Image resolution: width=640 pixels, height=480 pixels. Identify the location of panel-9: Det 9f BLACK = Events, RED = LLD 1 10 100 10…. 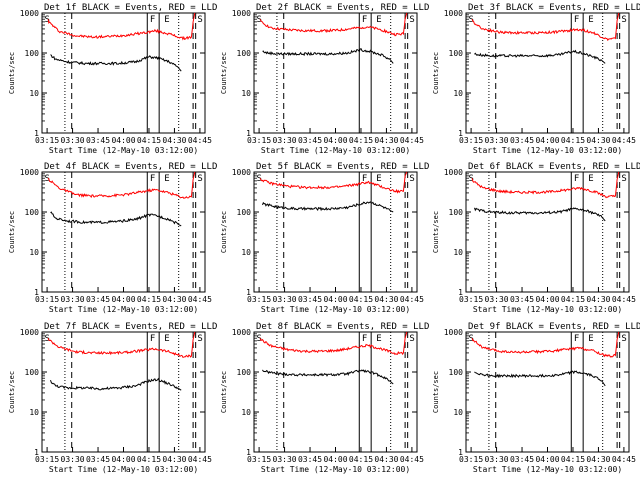
(536, 398).